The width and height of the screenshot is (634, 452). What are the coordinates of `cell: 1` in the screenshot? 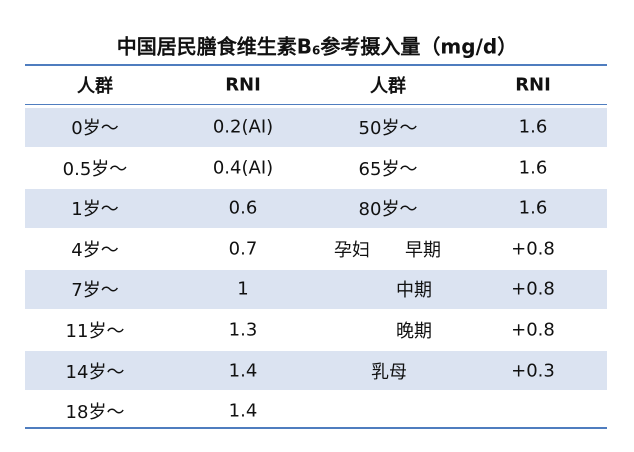 It's located at (243, 289).